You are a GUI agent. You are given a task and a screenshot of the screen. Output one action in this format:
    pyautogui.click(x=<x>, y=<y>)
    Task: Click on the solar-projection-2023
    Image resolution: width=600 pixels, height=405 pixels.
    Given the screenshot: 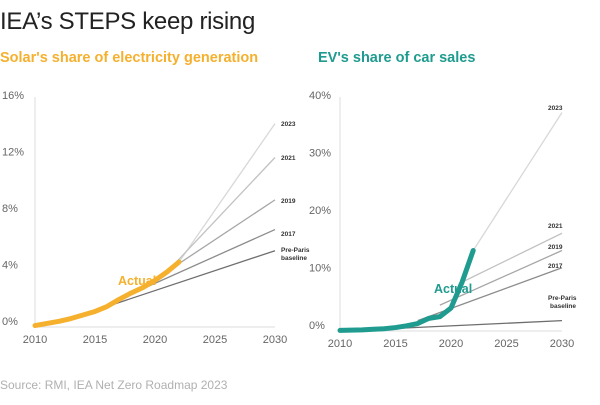 What is the action you would take?
    pyautogui.click(x=227, y=193)
    